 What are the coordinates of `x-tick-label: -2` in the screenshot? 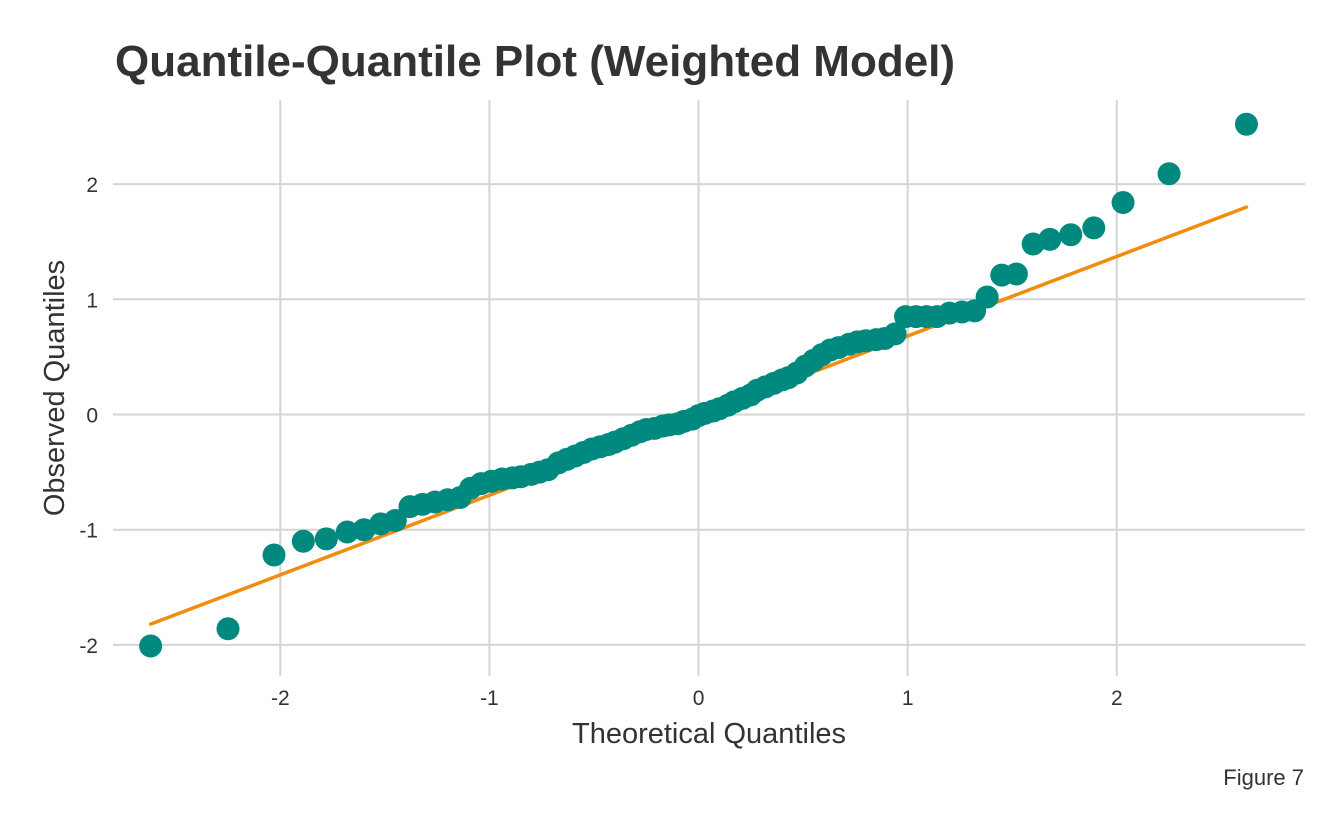 It's located at (280, 698).